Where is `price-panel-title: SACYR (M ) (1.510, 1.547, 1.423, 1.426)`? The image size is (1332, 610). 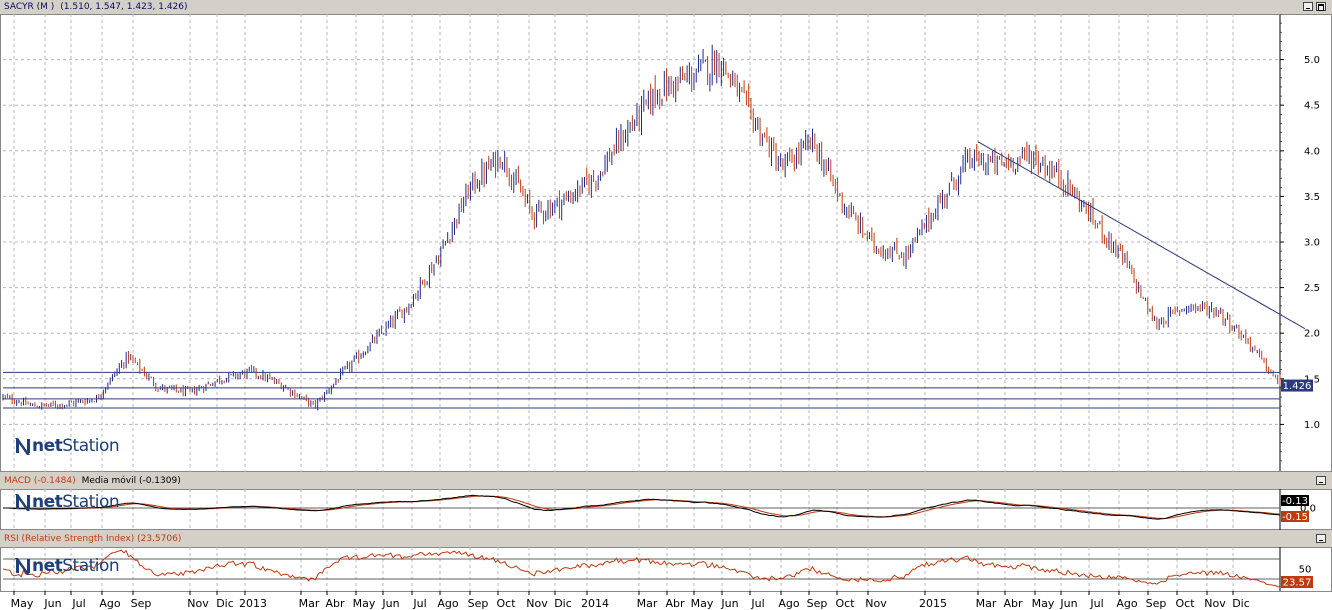
price-panel-title: SACYR (M ) (1.510, 1.547, 1.423, 1.426) is located at coordinates (99, 7).